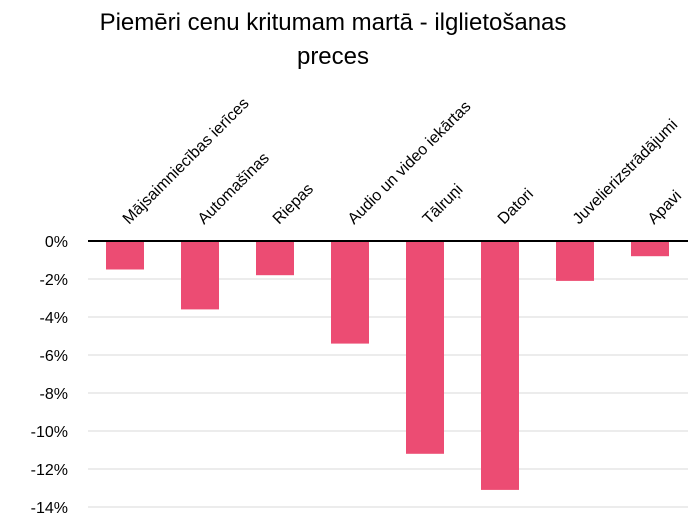  What do you see at coordinates (54, 356) in the screenshot?
I see `y-tick-label: -6%` at bounding box center [54, 356].